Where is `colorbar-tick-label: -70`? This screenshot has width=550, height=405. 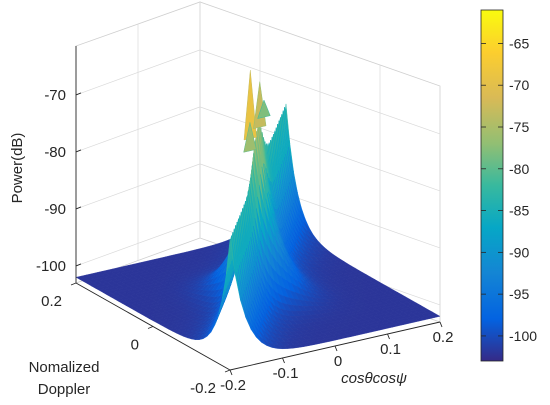 colorbar-tick-label: -70 is located at coordinates (519, 85).